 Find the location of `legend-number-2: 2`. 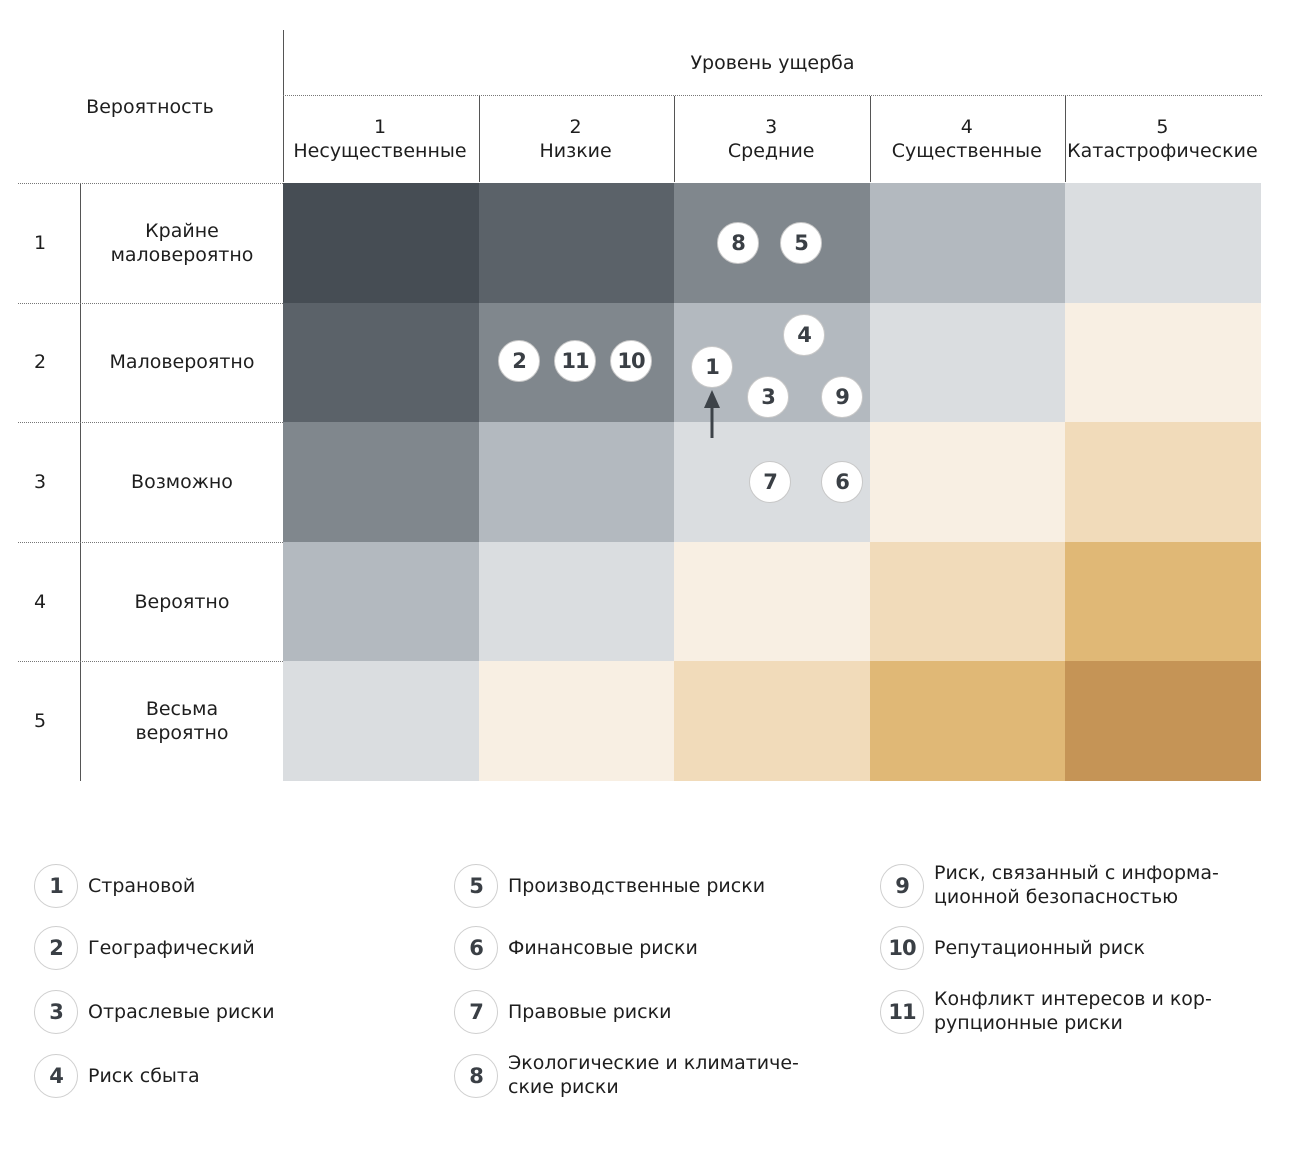

legend-number-2: 2 is located at coordinates (56, 948).